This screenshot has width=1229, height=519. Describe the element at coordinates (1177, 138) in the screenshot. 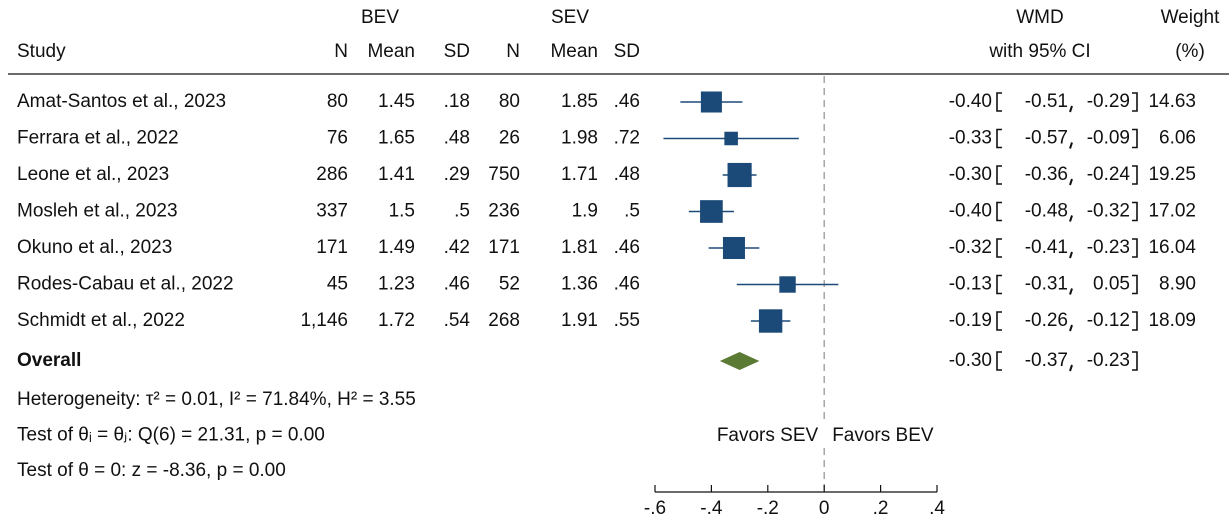

I see `weight-label: 6.06` at that location.